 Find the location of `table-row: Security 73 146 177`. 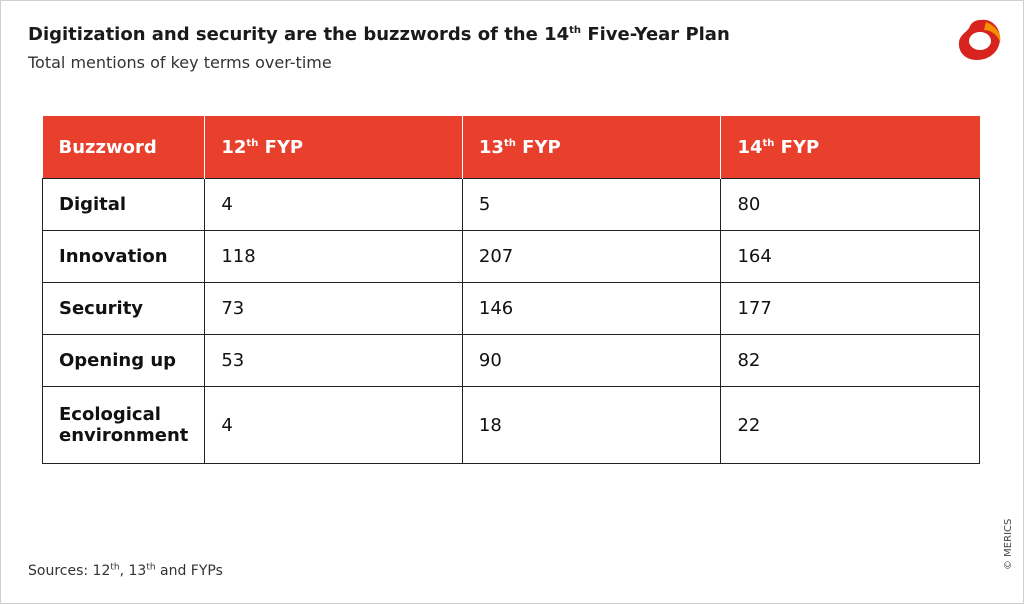

table-row: Security 73 146 177 is located at coordinates (510, 308).